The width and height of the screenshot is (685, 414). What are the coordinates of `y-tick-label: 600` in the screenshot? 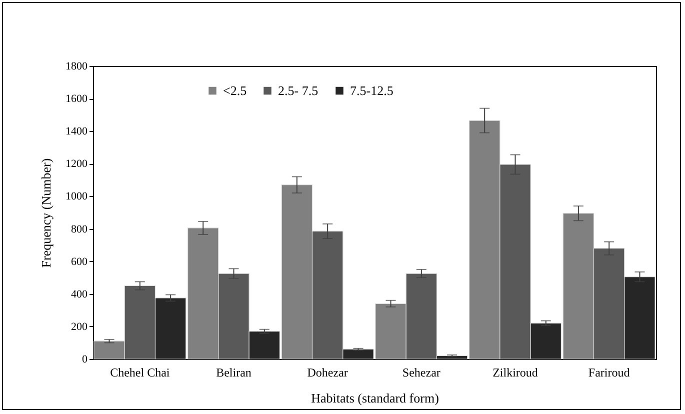 It's located at (79, 262).